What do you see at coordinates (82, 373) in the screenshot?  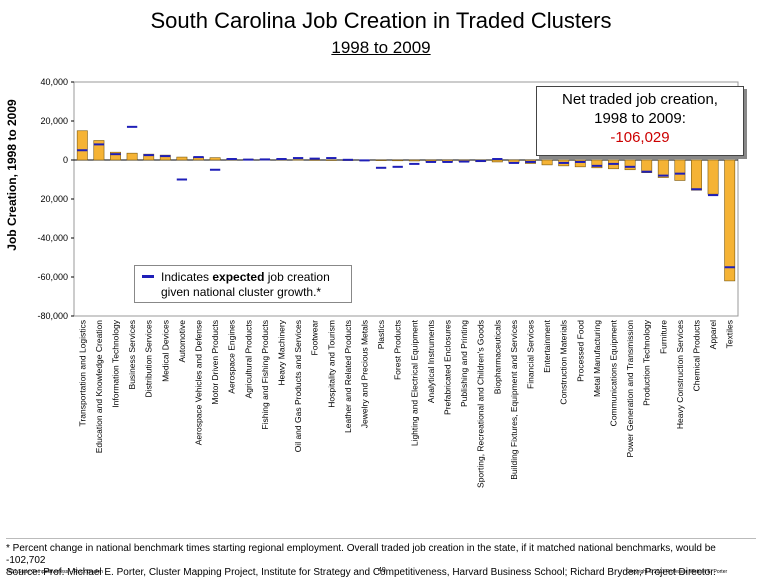 I see `x-tick-label: Transportation and Logistics` at bounding box center [82, 373].